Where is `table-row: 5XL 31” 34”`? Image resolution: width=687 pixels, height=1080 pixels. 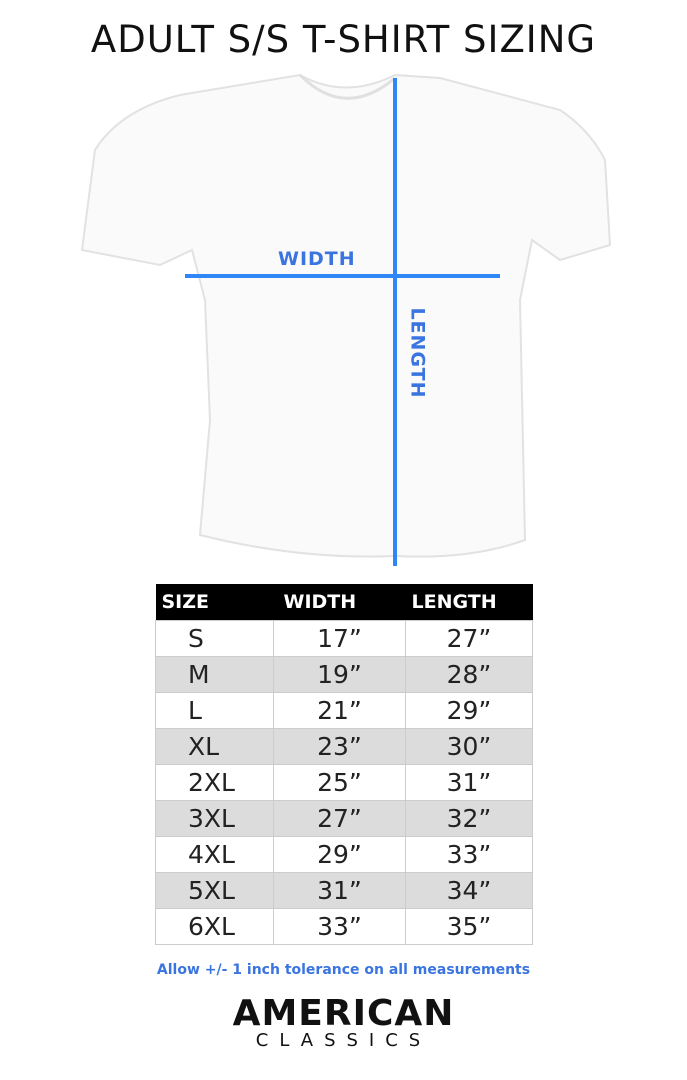
table-row: 5XL 31” 34” is located at coordinates (344, 890).